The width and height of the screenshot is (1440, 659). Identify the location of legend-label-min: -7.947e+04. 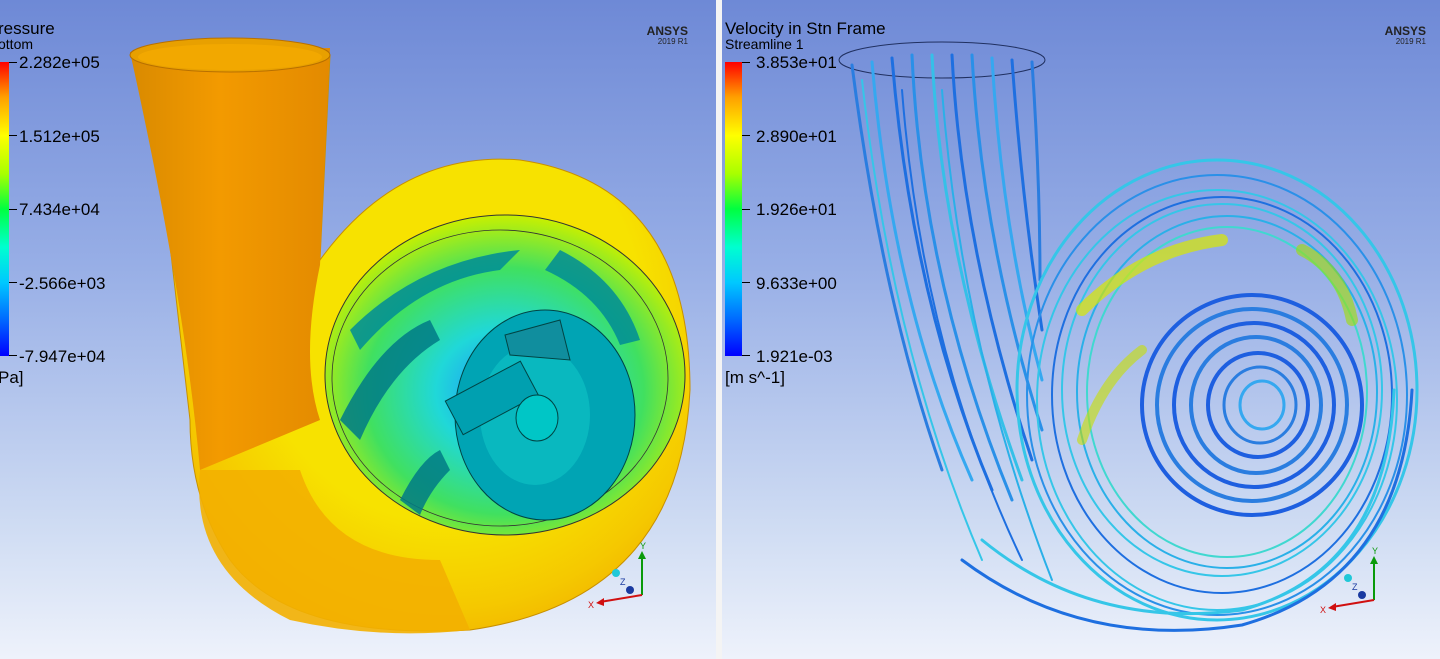
(62, 356).